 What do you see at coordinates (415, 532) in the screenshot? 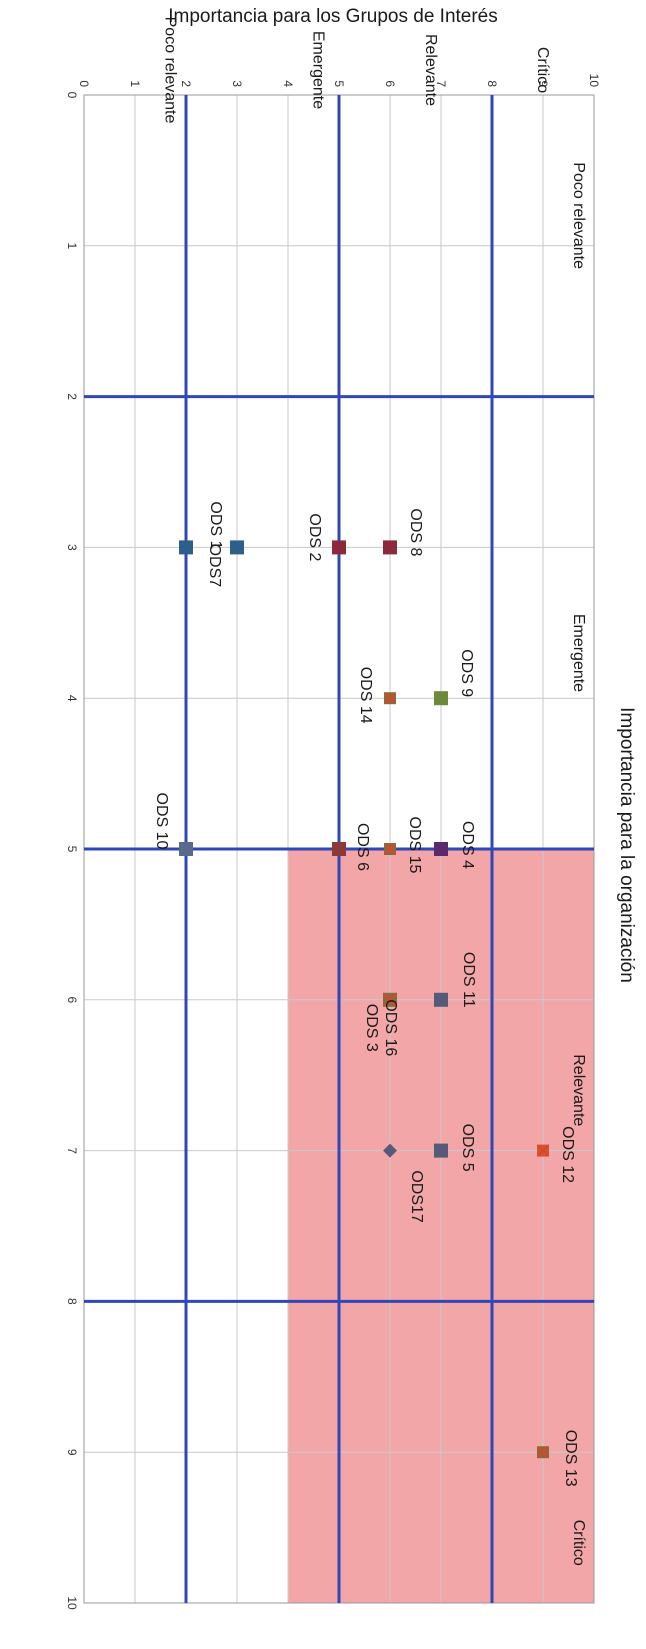
I see `point-label: ODS 8` at bounding box center [415, 532].